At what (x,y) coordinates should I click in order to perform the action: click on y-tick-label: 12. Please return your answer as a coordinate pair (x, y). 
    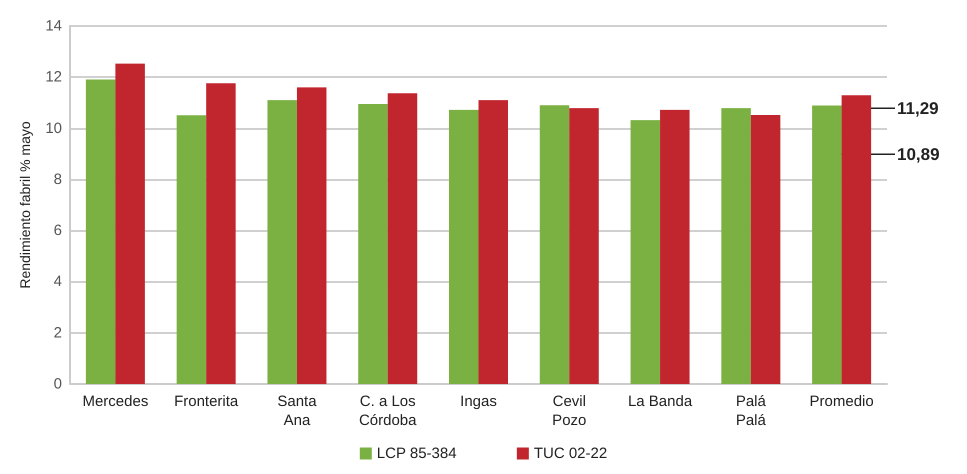
    Looking at the image, I should click on (53, 77).